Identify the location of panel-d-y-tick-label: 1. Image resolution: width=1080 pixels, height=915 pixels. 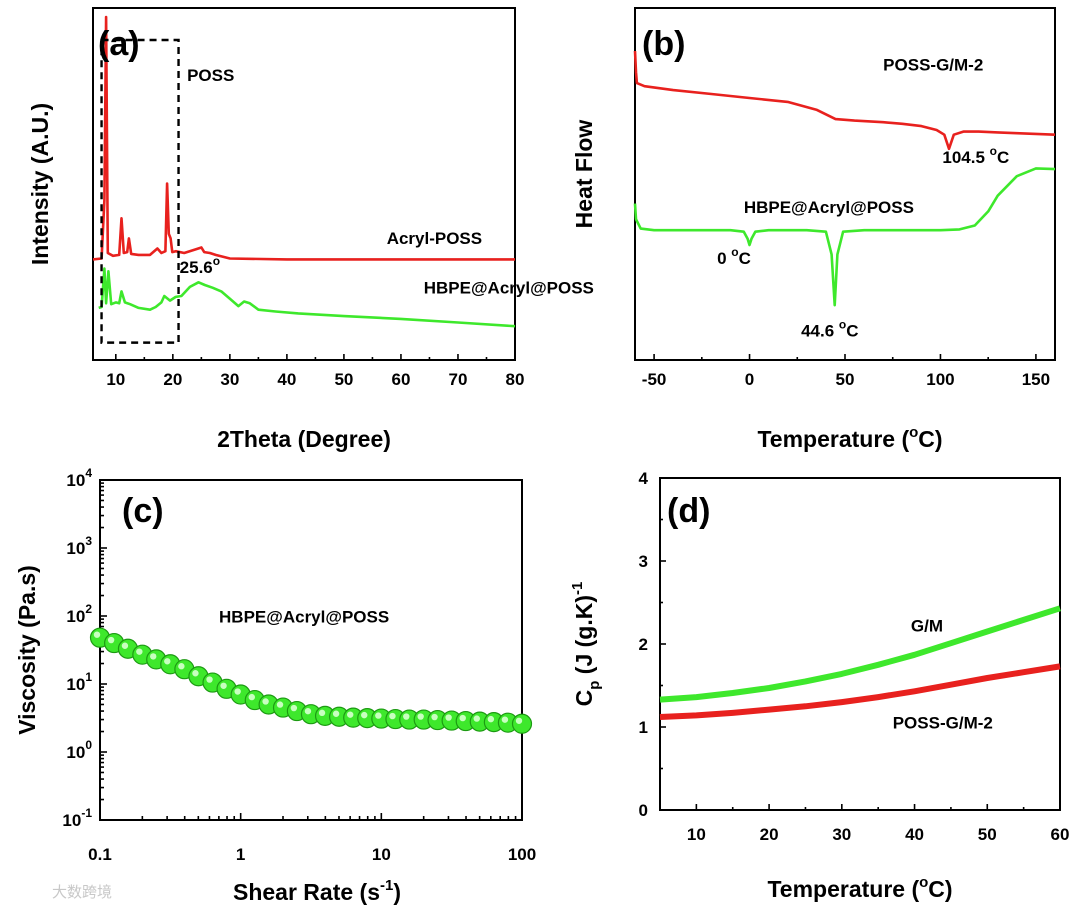
(643, 727).